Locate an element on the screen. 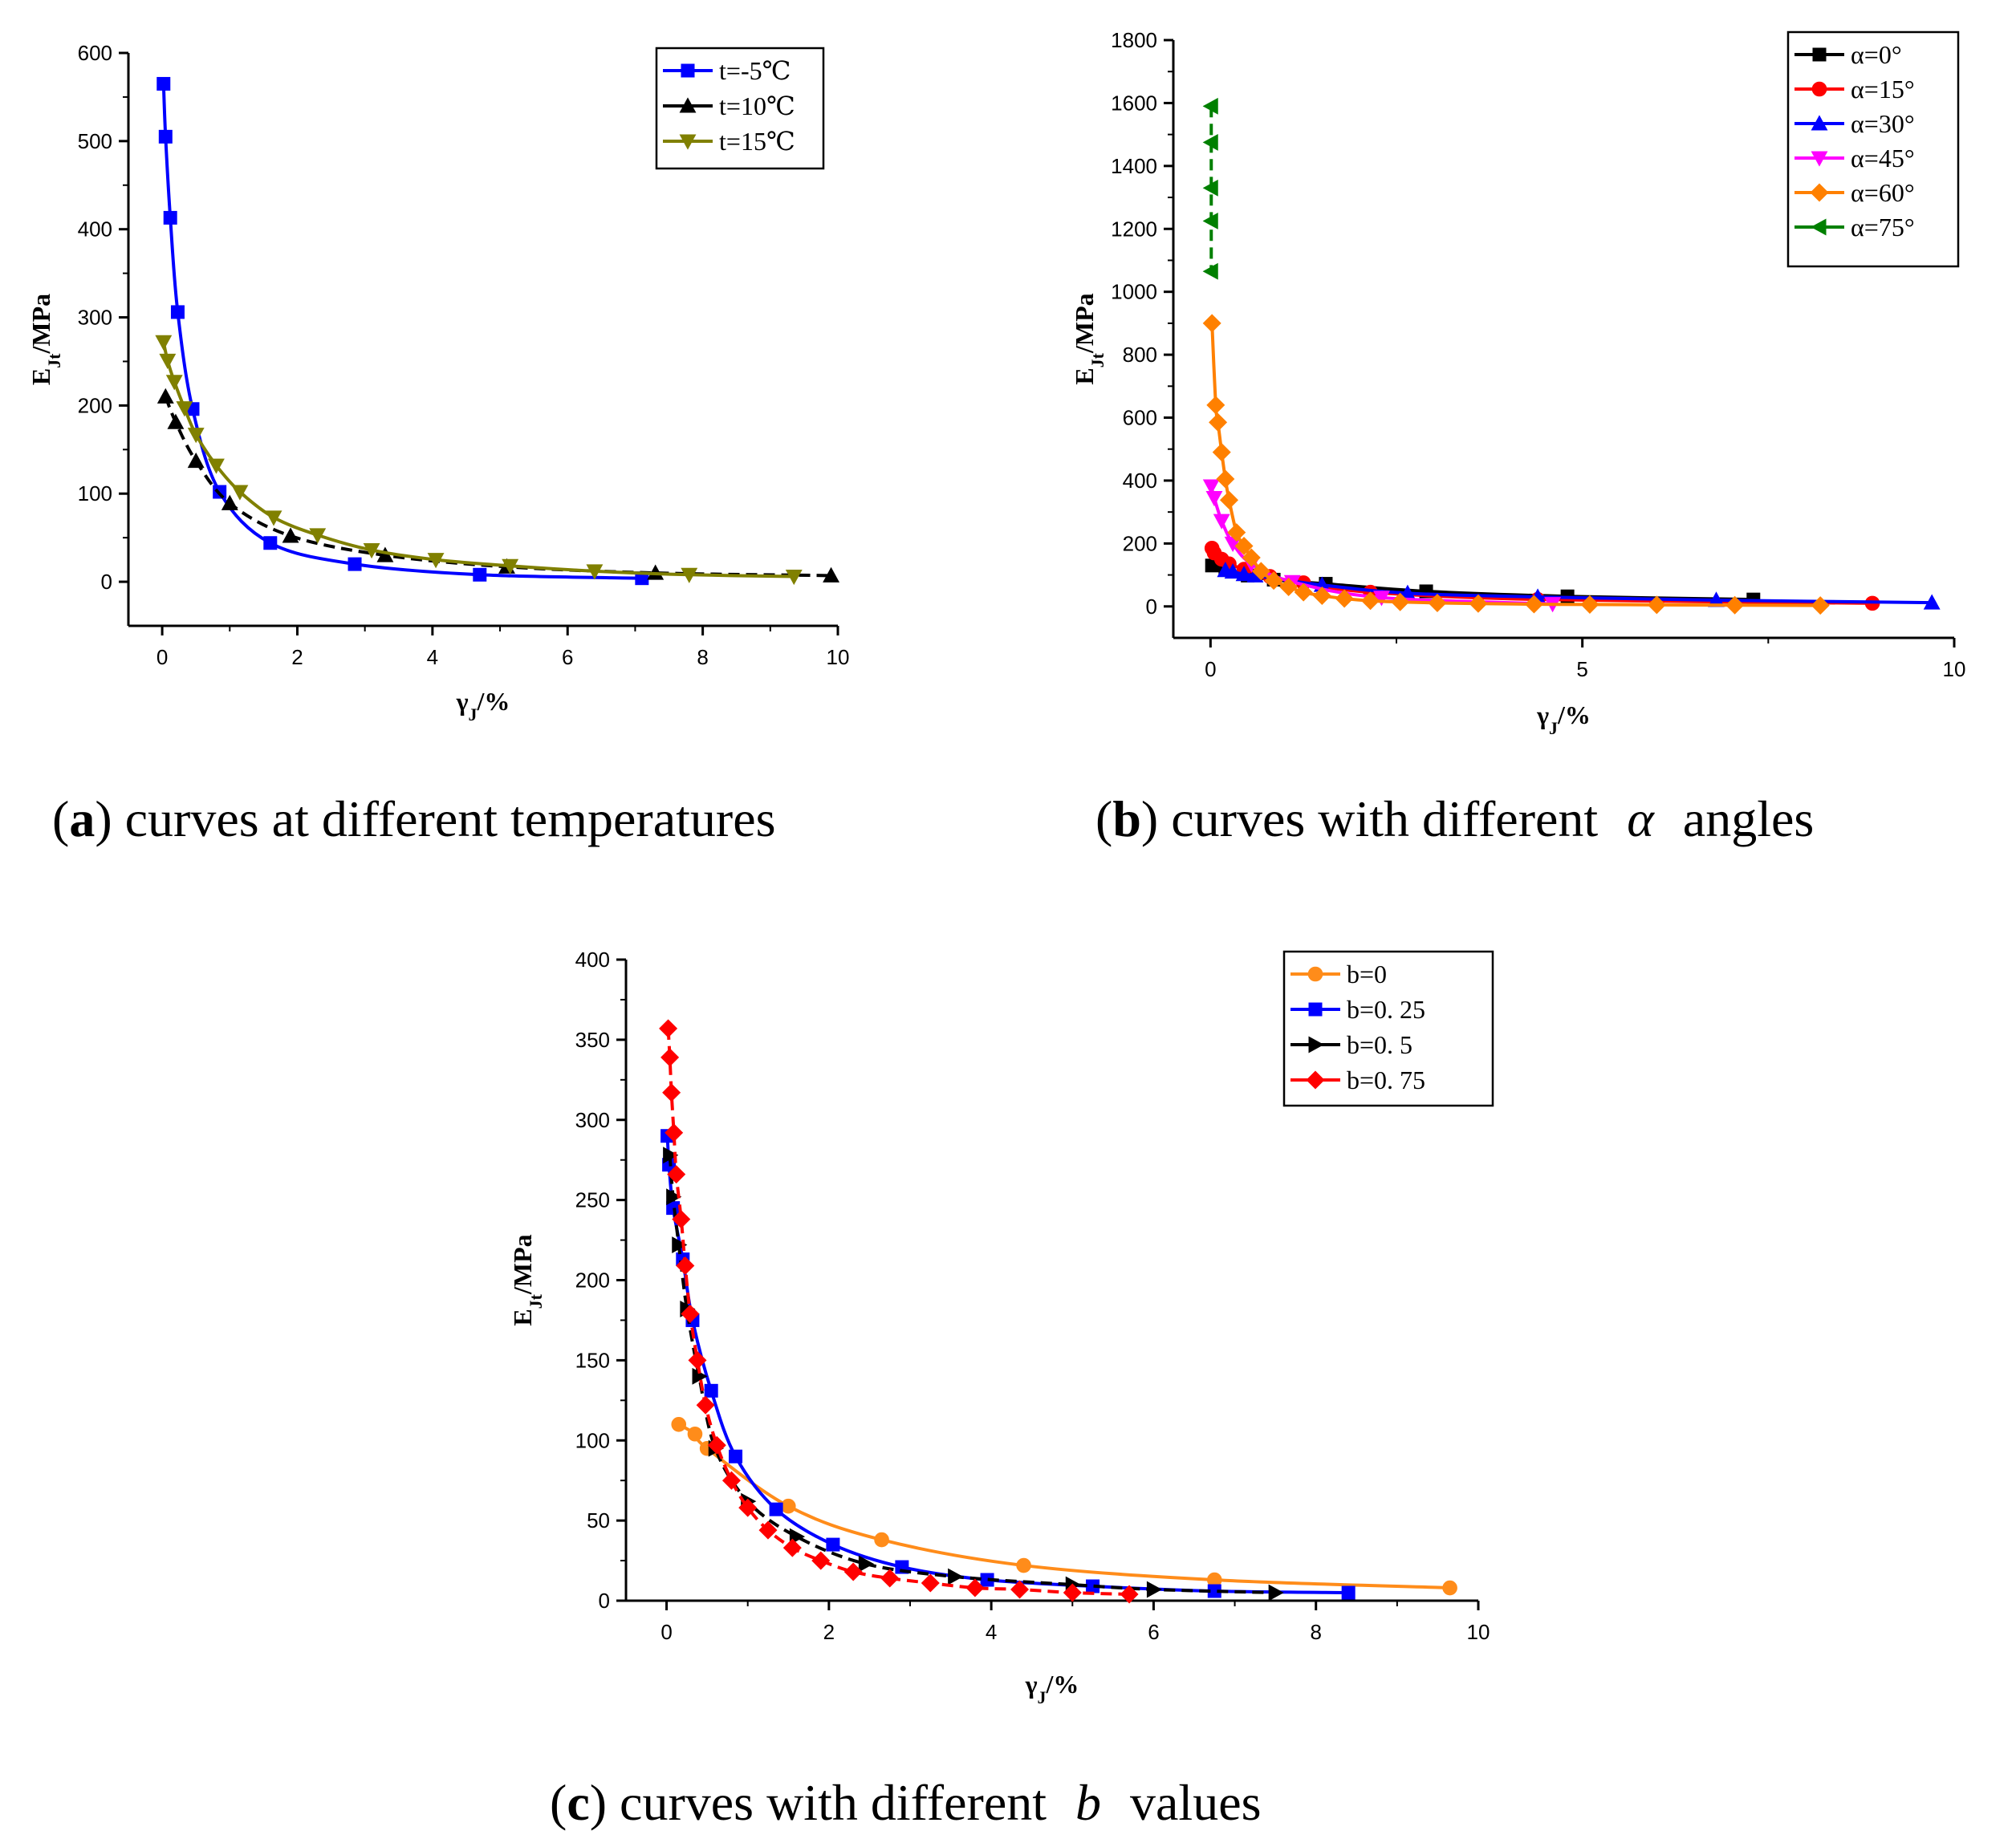  y-tick-label: 300 is located at coordinates (592, 1120).